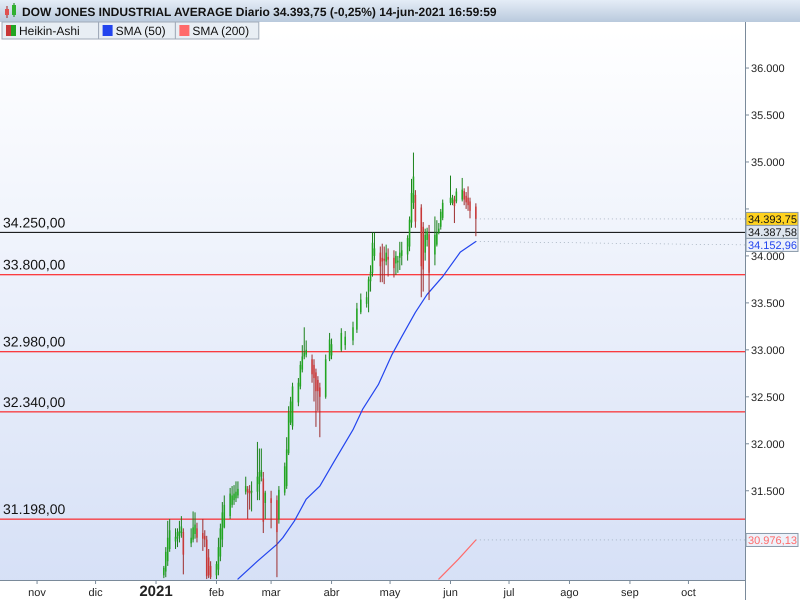 This screenshot has height=600, width=800. What do you see at coordinates (216, 593) in the screenshot?
I see `x-tick-label: feb` at bounding box center [216, 593].